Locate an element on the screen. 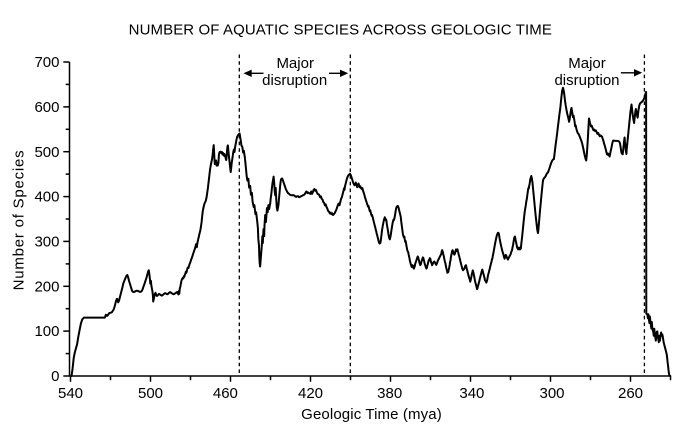  svg-text: 420 is located at coordinates (310, 393).